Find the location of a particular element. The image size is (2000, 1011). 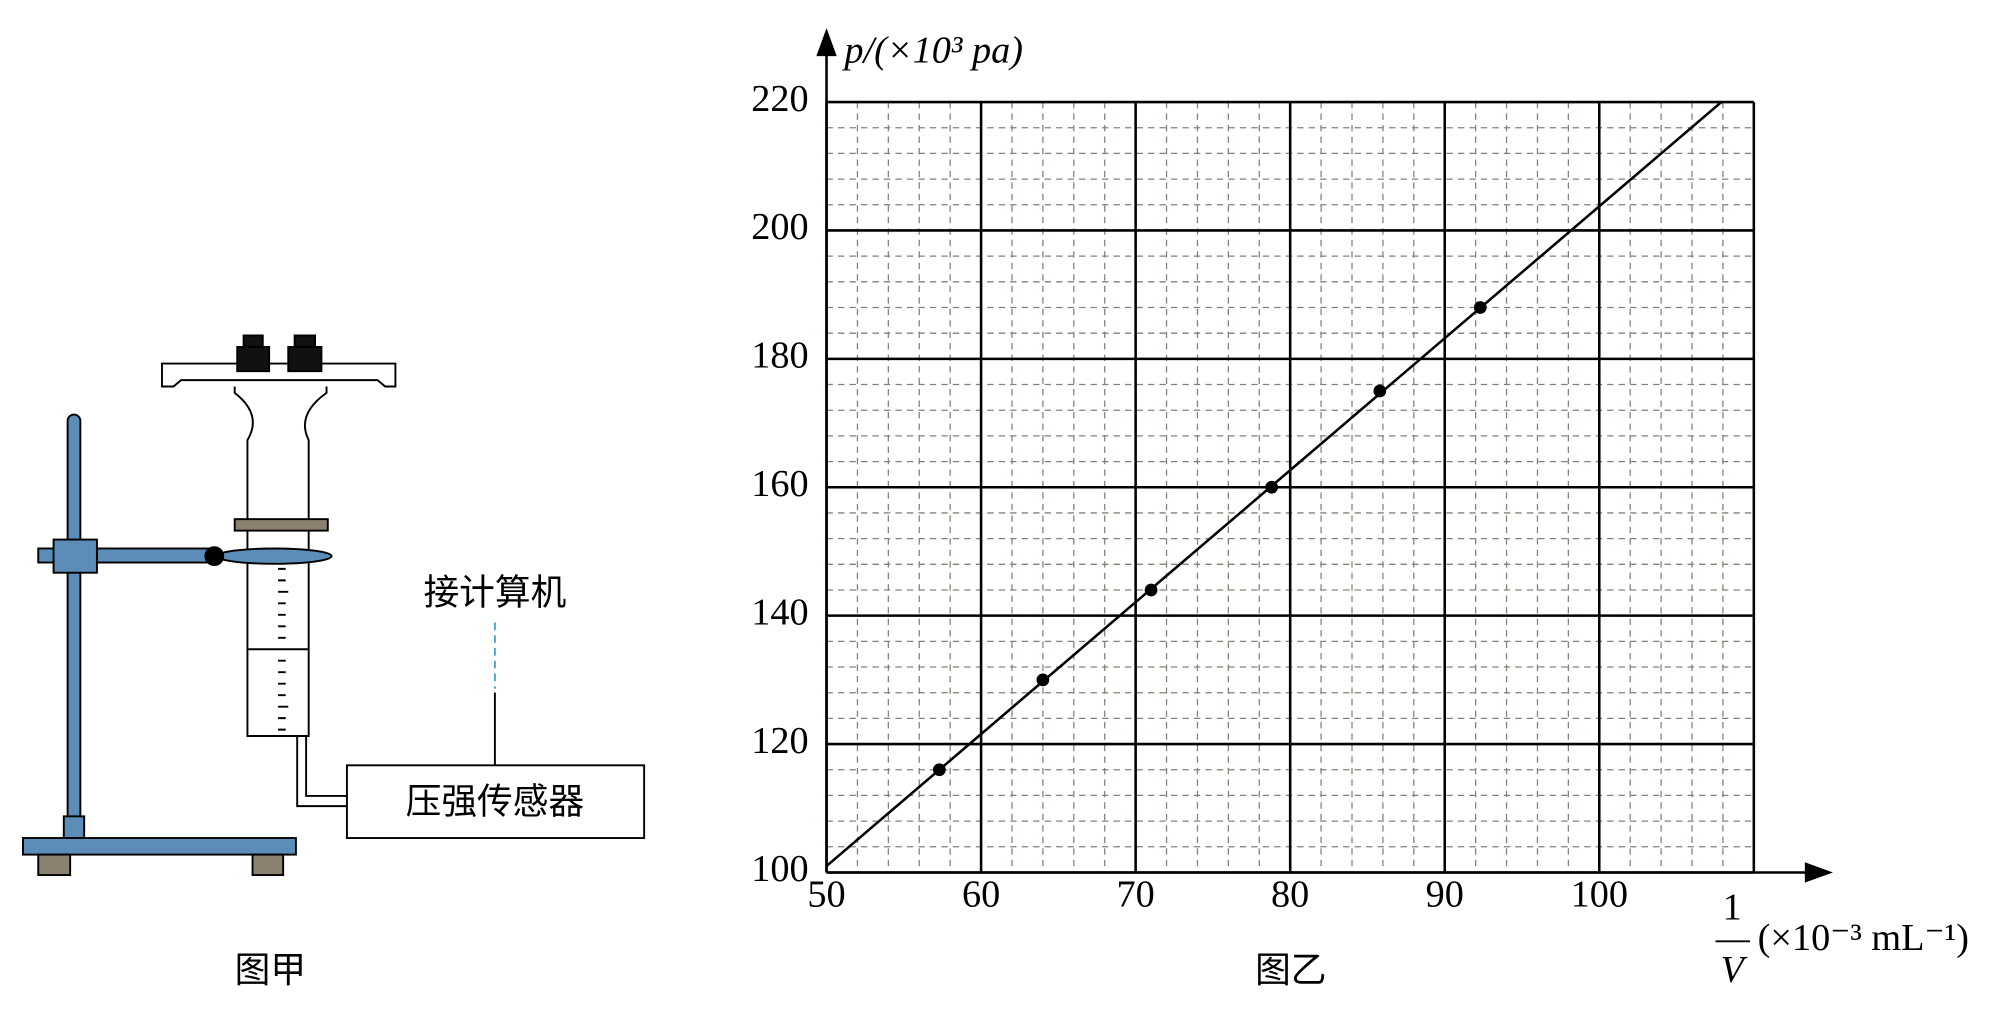

caption: 图乙 is located at coordinates (1290, 970).